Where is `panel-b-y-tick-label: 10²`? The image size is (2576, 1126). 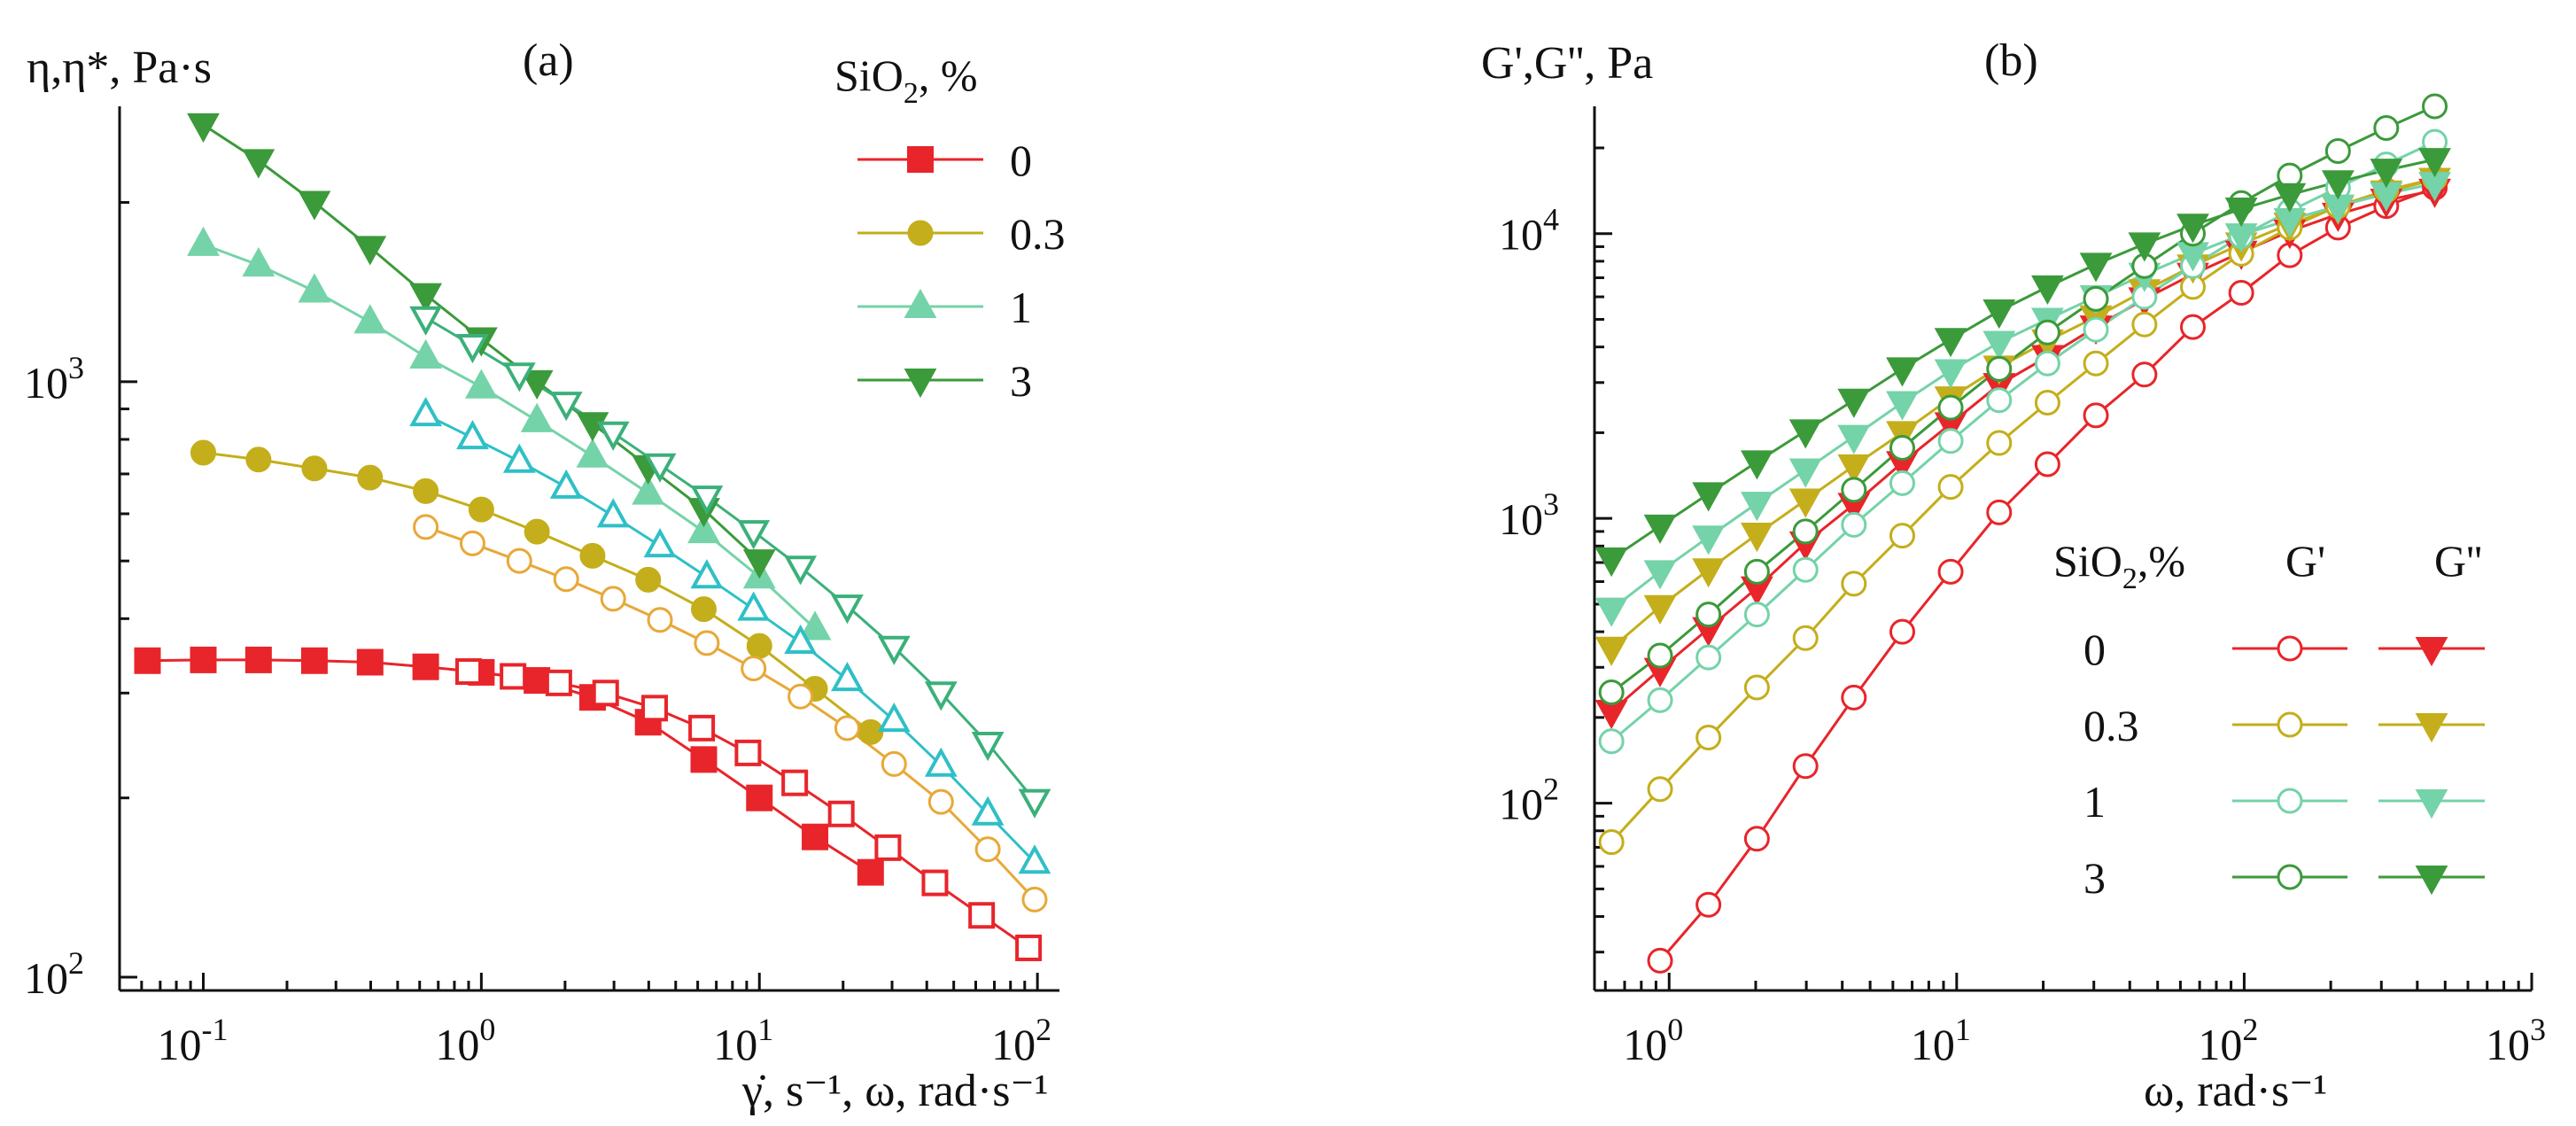 panel-b-y-tick-label: 10² is located at coordinates (1529, 800).